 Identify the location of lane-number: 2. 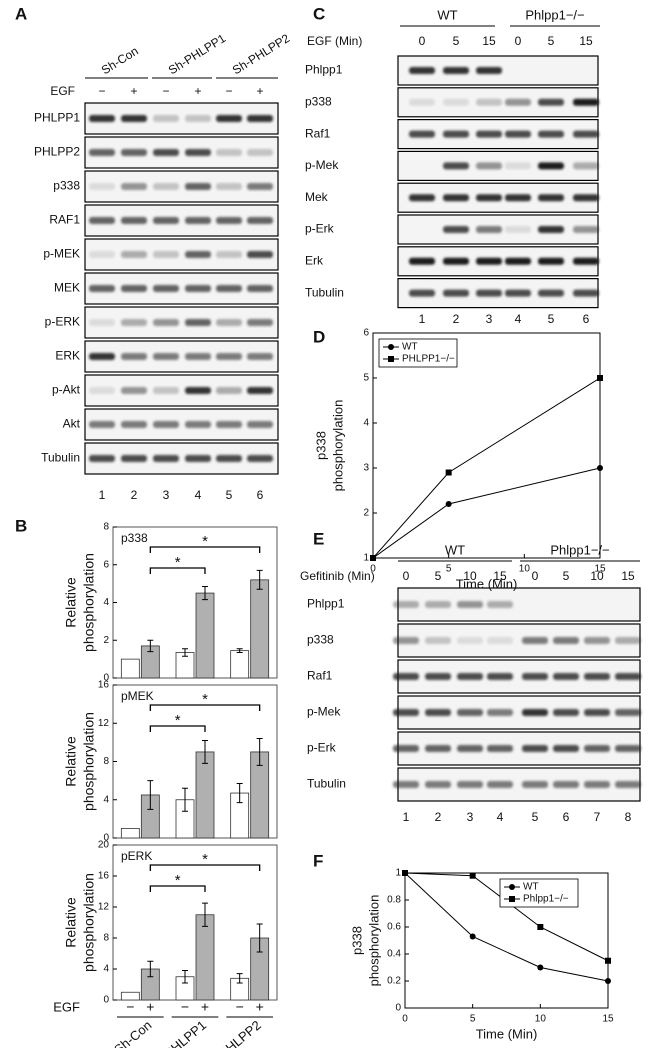
(456, 319).